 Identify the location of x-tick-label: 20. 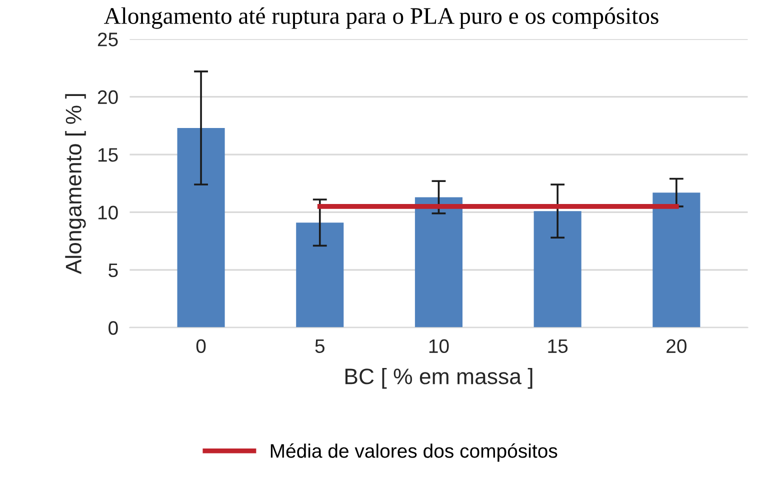
(676, 346).